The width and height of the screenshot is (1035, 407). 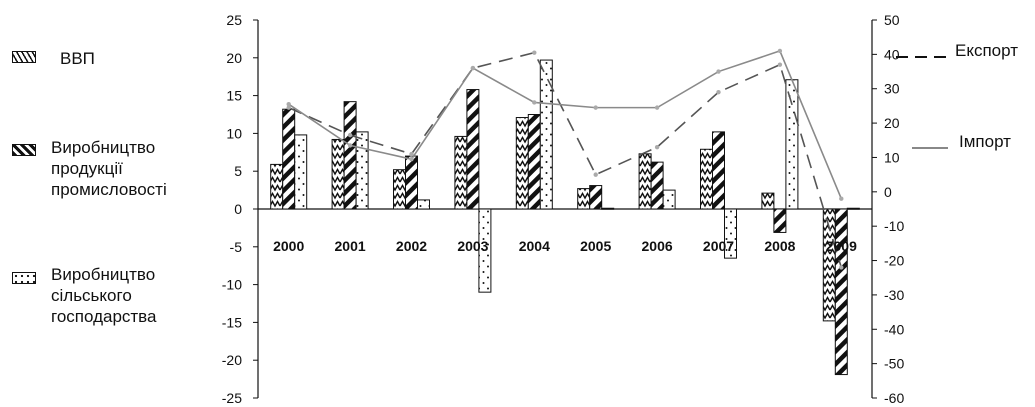 What do you see at coordinates (109, 168) in the screenshot?
I see `legend-label-industry: Виробництво продукції промисловості` at bounding box center [109, 168].